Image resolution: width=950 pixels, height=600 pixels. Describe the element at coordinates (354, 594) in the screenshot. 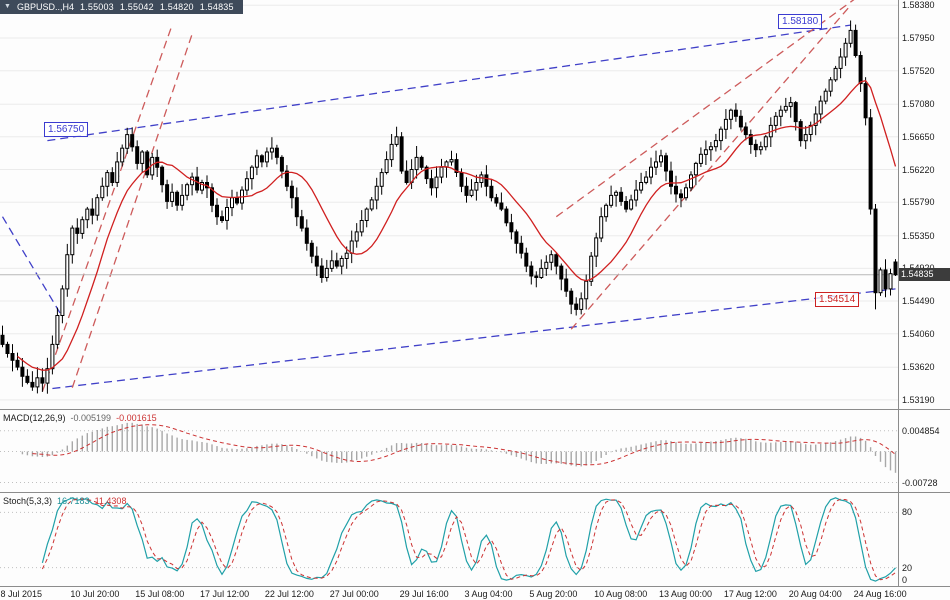

I see `time-axis-label: 27 Jul 00:00` at that location.